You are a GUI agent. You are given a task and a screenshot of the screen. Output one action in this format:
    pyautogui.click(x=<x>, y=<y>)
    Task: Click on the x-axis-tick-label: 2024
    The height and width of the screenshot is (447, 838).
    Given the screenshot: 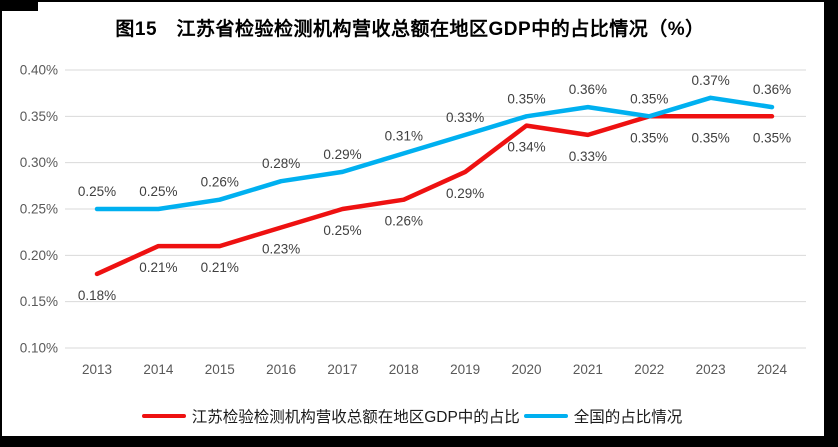 What is the action you would take?
    pyautogui.click(x=772, y=369)
    